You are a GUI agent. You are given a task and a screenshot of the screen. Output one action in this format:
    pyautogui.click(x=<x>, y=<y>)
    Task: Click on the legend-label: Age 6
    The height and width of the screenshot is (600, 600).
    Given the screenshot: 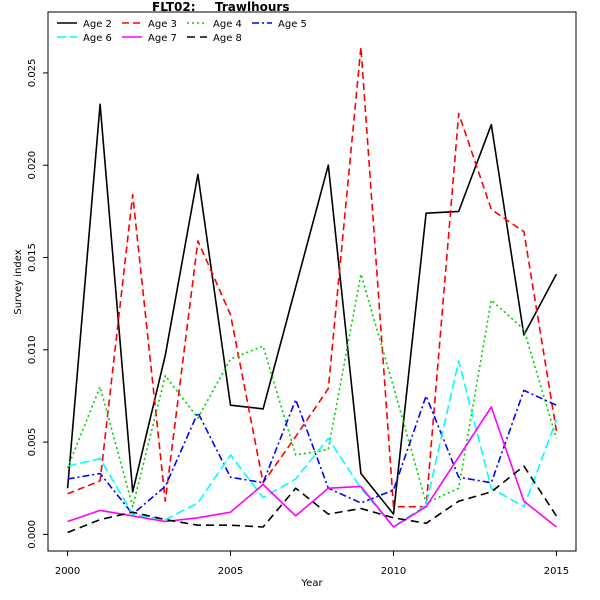 What is the action you would take?
    pyautogui.click(x=97, y=38)
    